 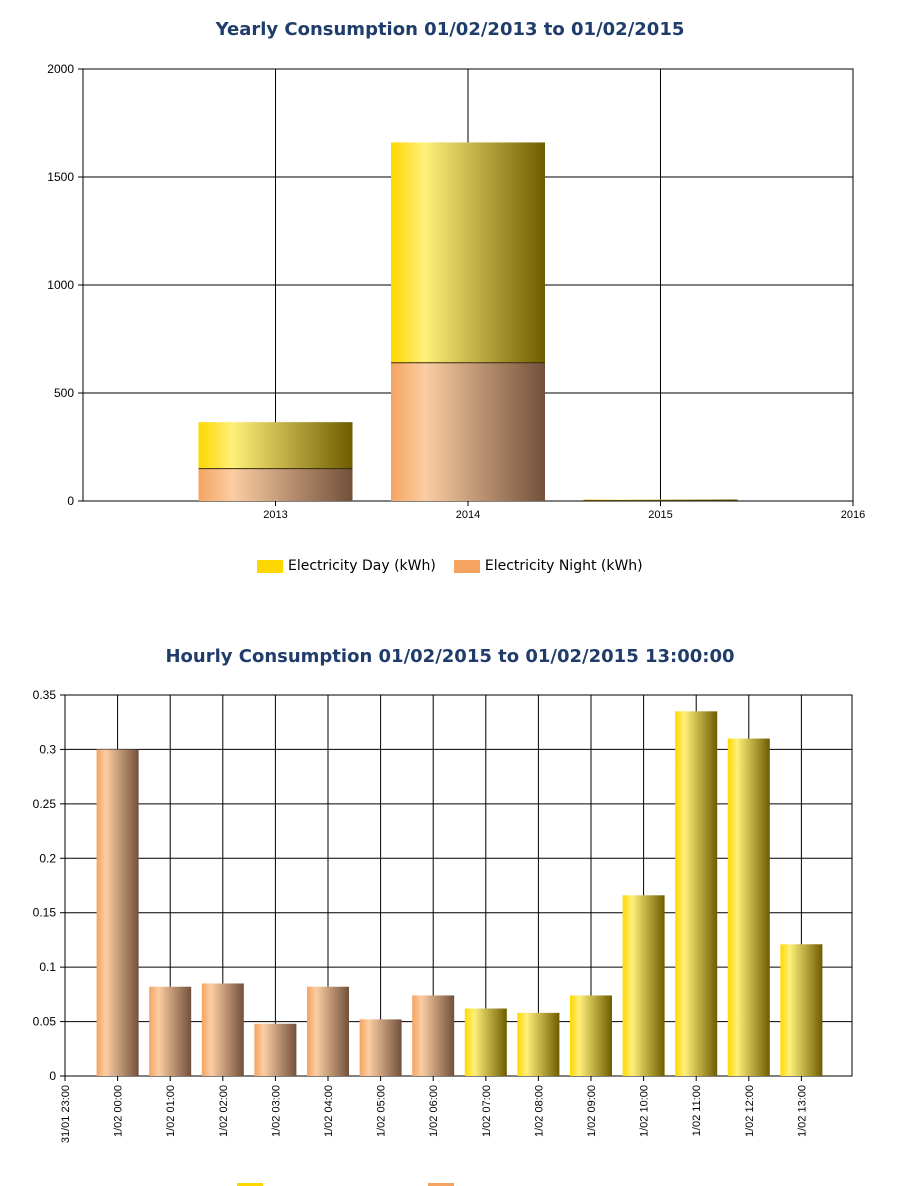 I want to click on x-tick-label: 2016, so click(x=853, y=515).